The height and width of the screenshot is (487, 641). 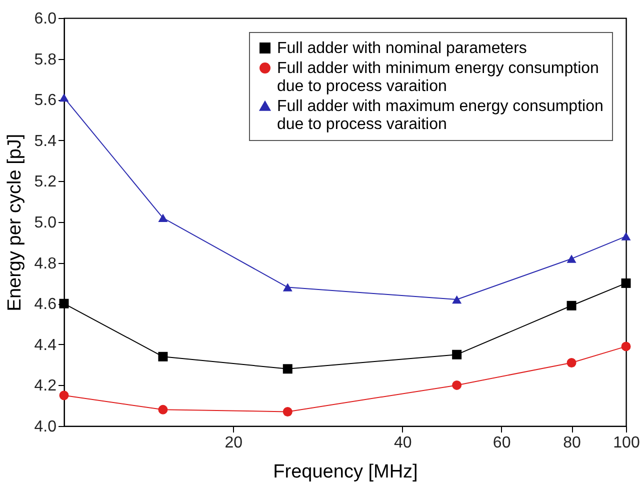 I want to click on legend-label: Full adder with maximum energy consumption due to process varaition, so click(x=440, y=115).